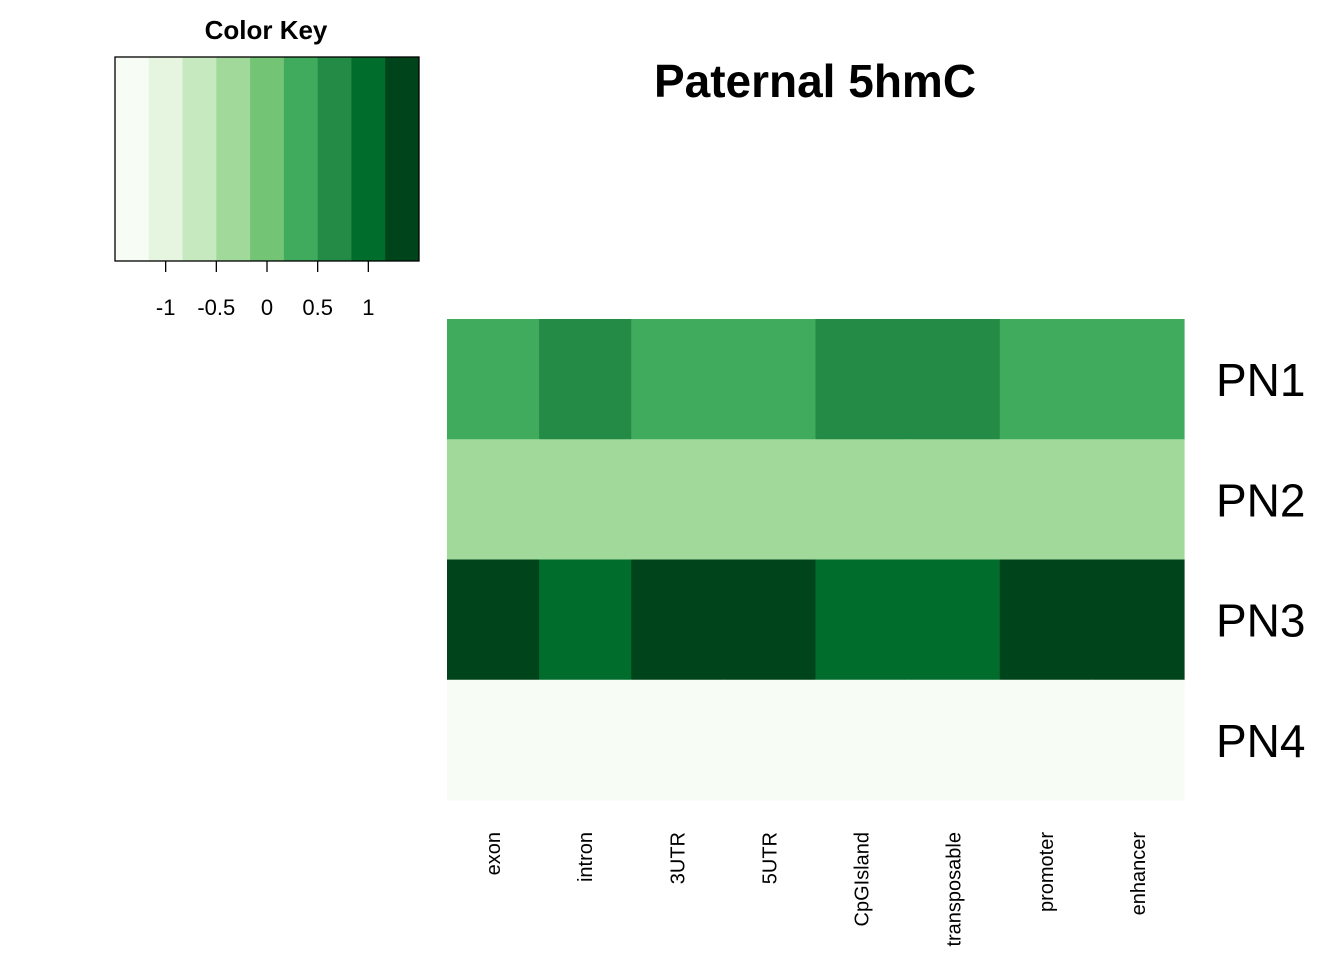 This screenshot has width=1344, height=960. Describe the element at coordinates (815, 81) in the screenshot. I see `chart-title: Paternal 5hmC` at that location.